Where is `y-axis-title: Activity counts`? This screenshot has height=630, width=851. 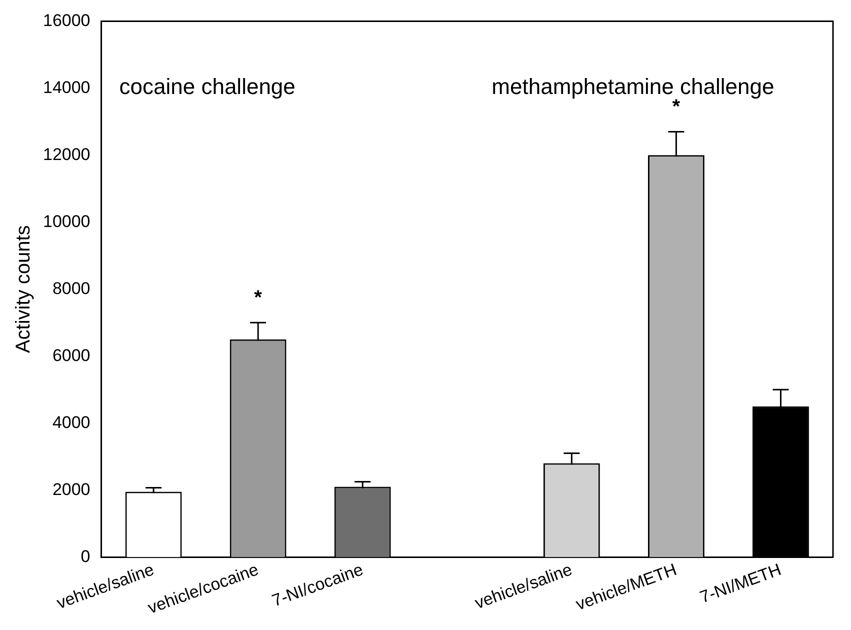 y-axis-title: Activity counts is located at coordinates (23, 289).